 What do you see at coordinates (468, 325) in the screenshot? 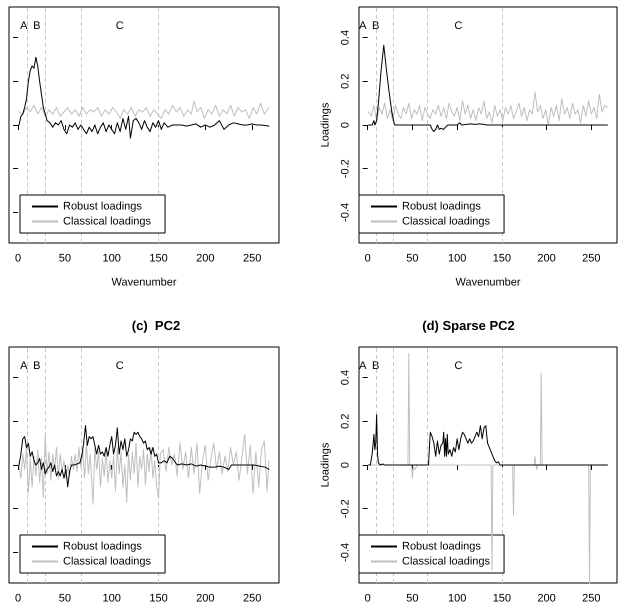
I see `chart-title: (d) Sparse PC2` at bounding box center [468, 325].